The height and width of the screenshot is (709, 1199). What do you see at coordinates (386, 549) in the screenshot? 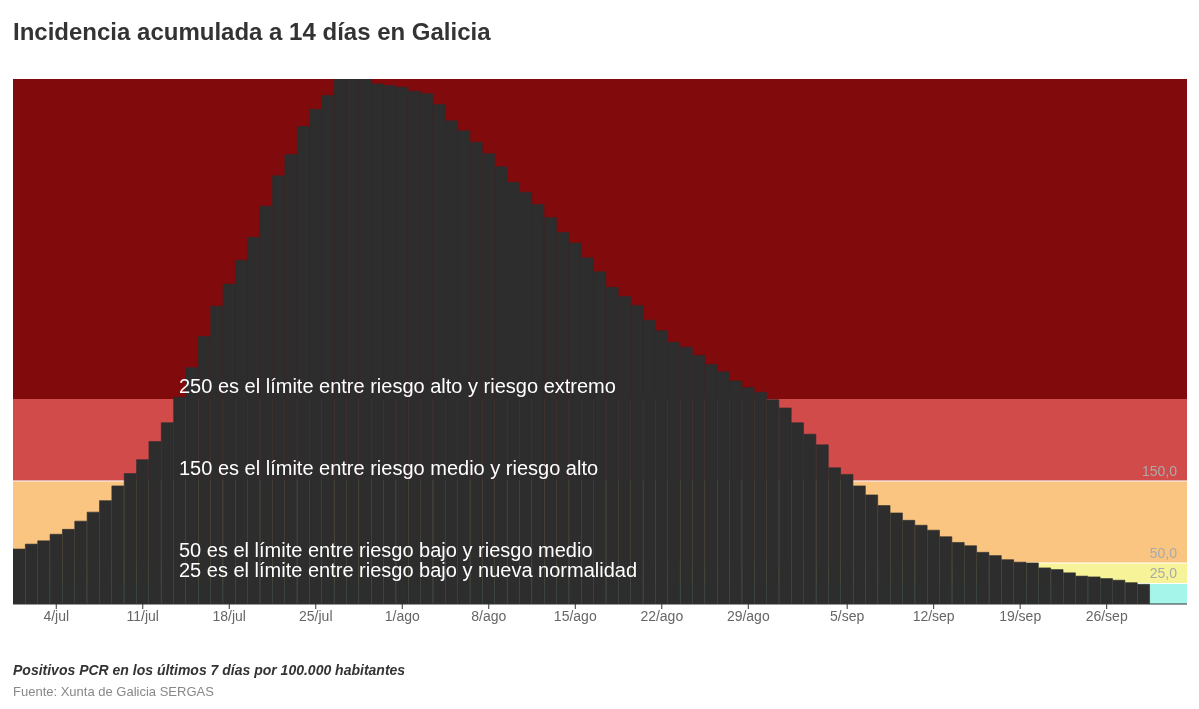
I see `band-label: 50 es el límite entre riesgo bajo y riesgo medio` at bounding box center [386, 549].